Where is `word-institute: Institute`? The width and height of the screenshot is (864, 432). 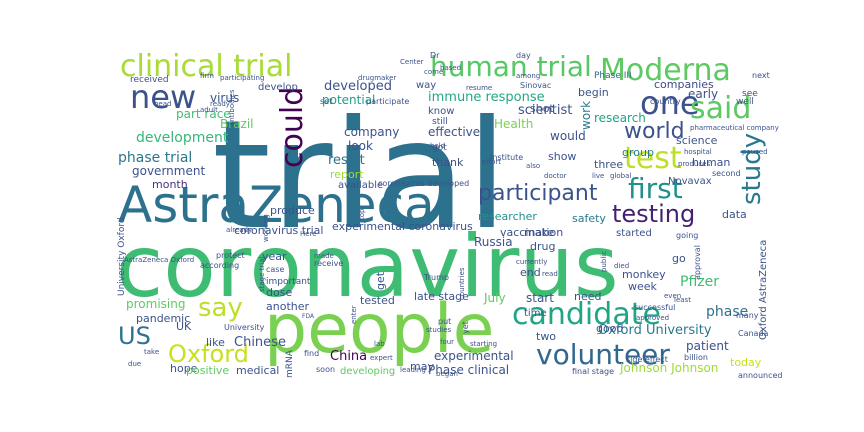
word-institute: Institute is located at coordinates (506, 157).